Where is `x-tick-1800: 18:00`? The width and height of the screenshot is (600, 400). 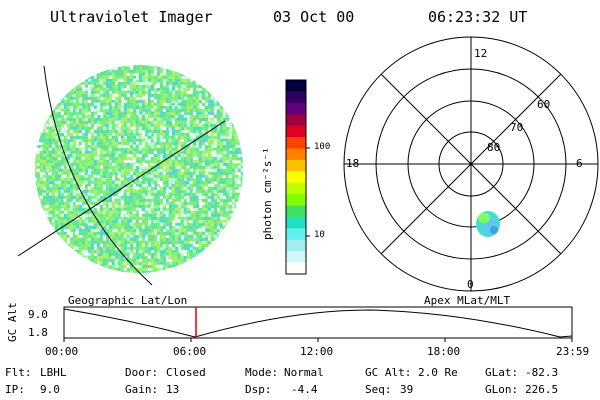 x-tick-1800: 18:00 is located at coordinates (444, 351).